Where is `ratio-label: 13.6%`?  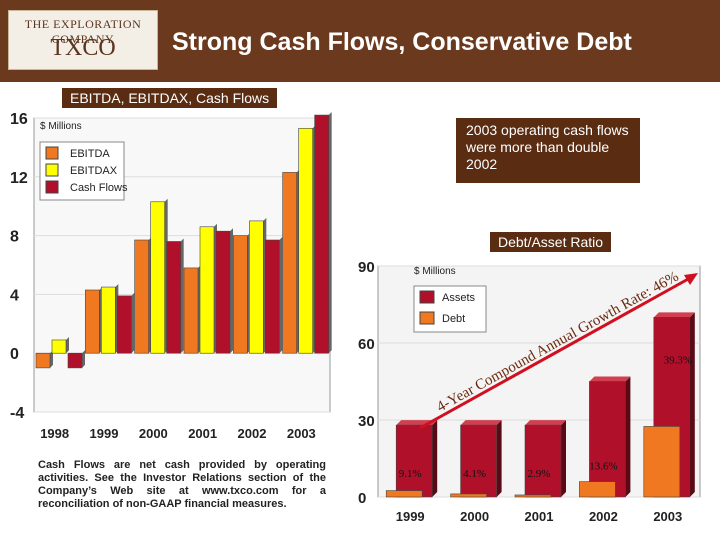 ratio-label: 13.6% is located at coordinates (603, 467).